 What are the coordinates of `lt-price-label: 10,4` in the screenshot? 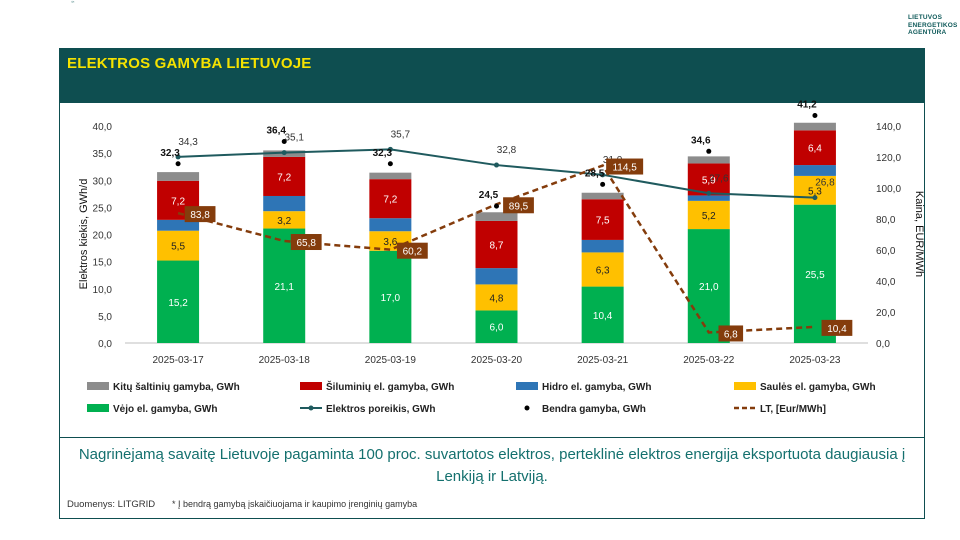 It's located at (837, 329).